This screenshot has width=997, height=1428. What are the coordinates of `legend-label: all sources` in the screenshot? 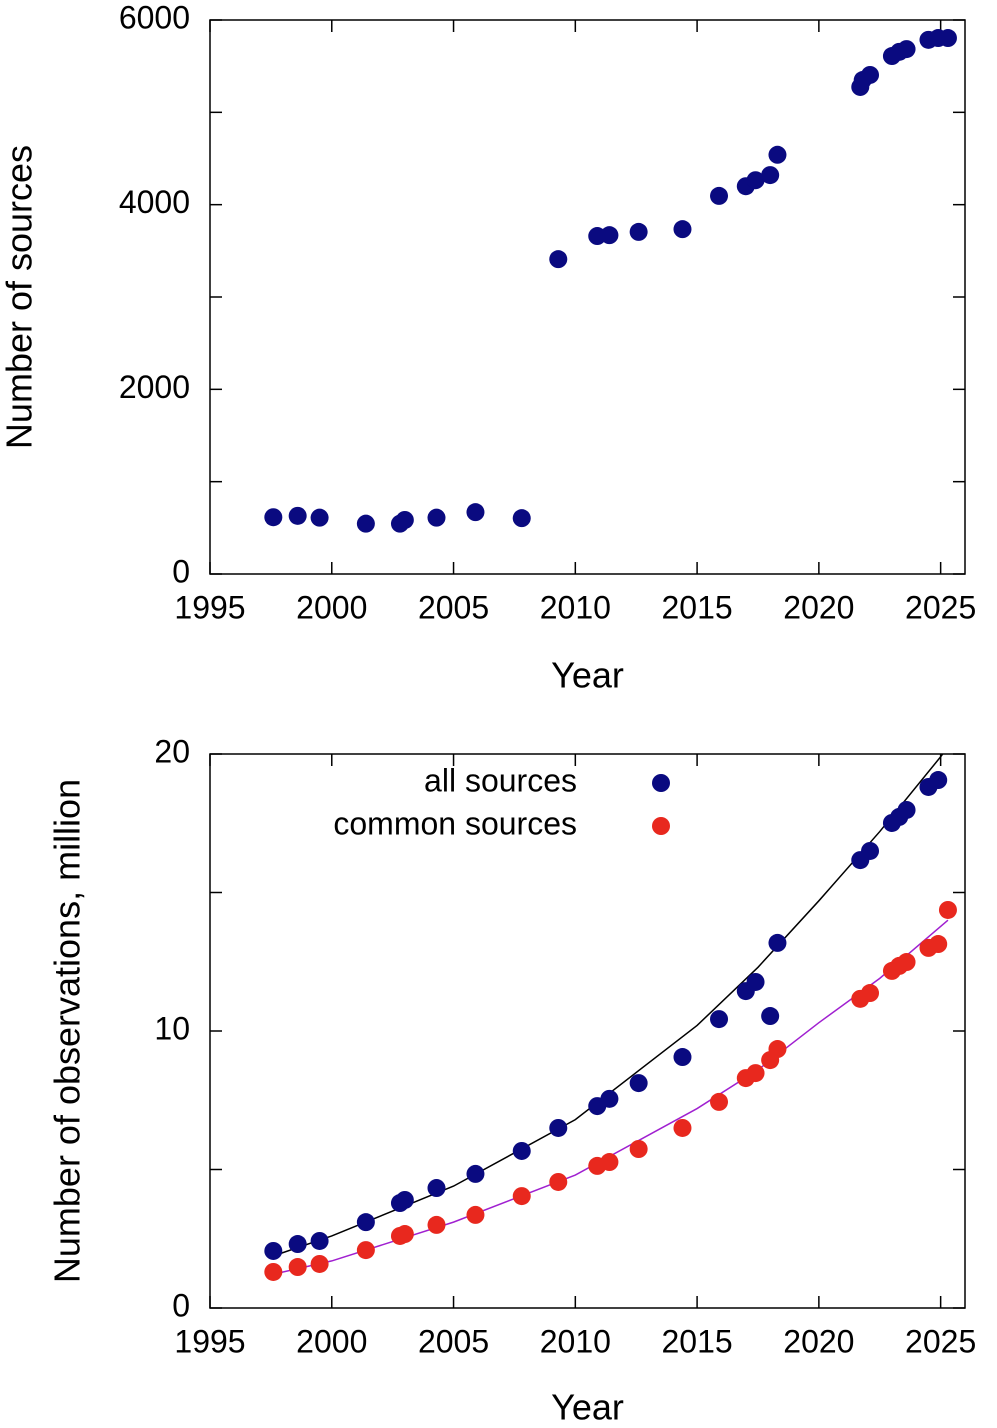 It's located at (500, 780).